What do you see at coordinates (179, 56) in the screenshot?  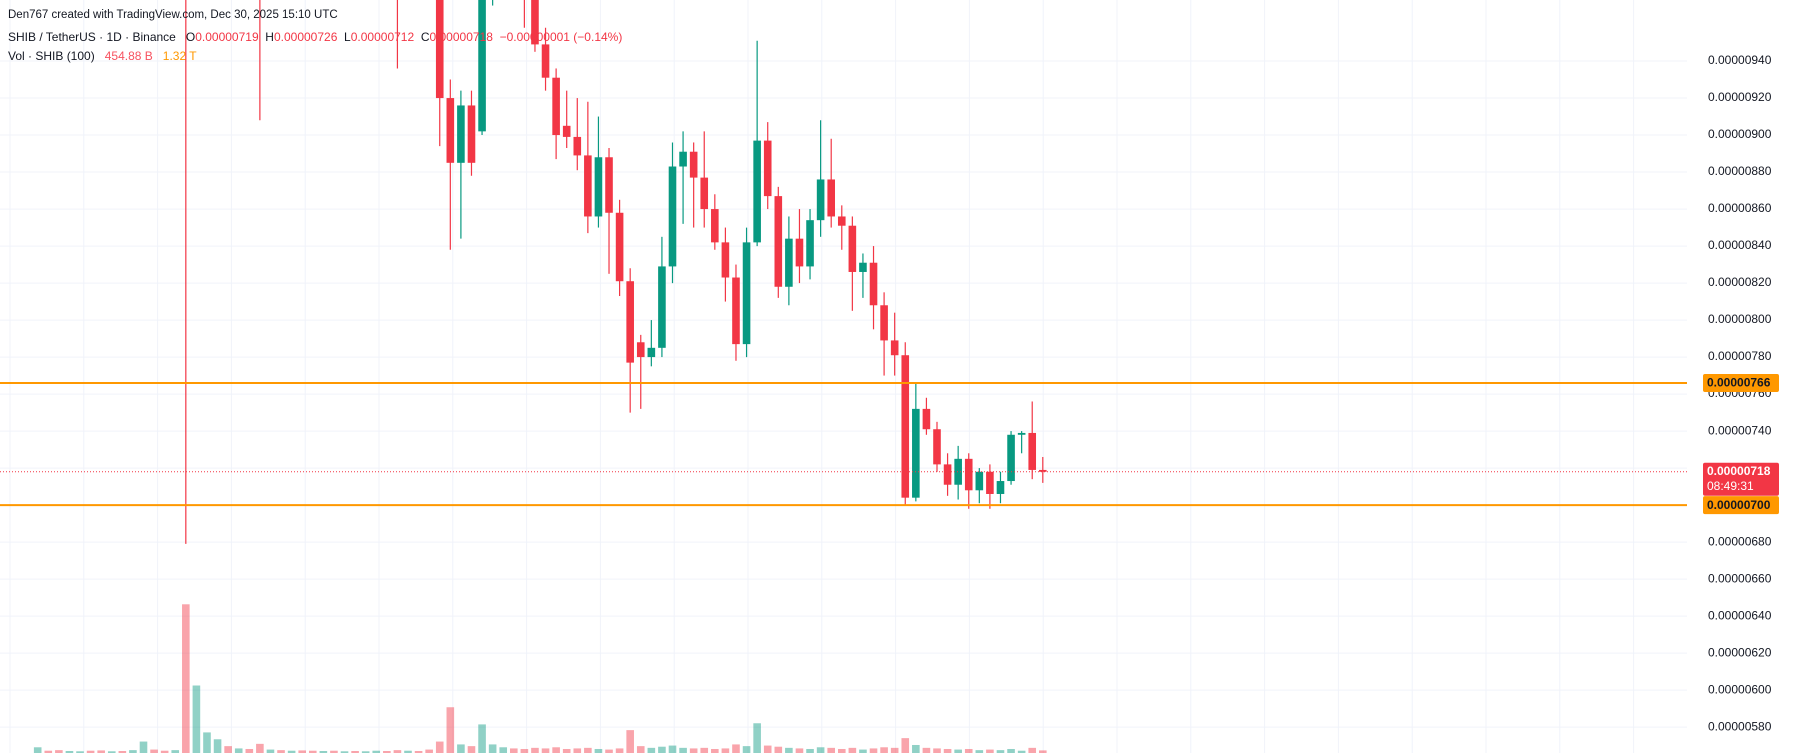 I see `volume-ma: 1.32 T` at bounding box center [179, 56].